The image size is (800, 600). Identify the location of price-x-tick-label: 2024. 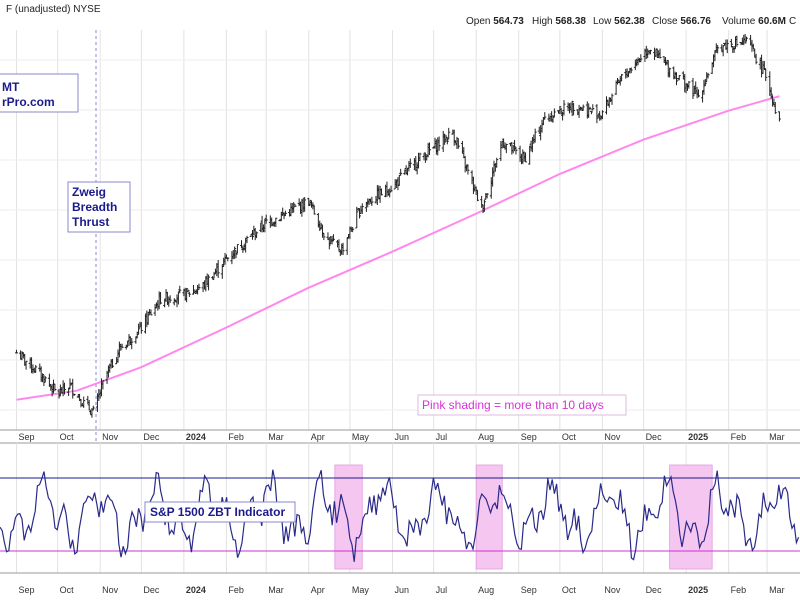
(196, 437).